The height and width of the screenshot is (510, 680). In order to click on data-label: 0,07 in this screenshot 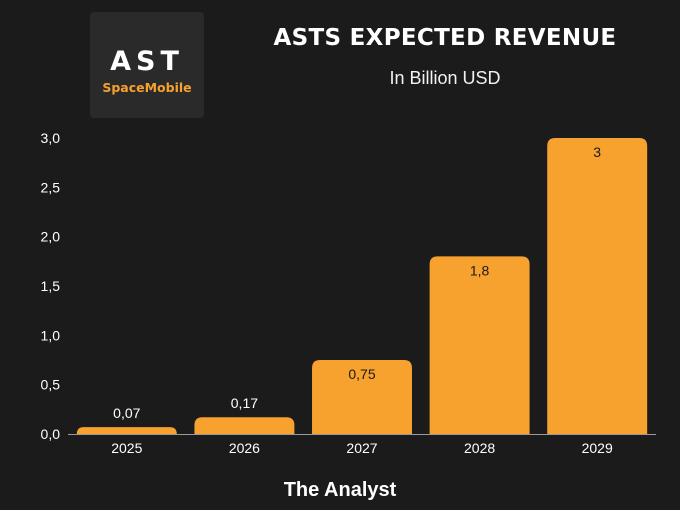, I will do `click(126, 413)`.